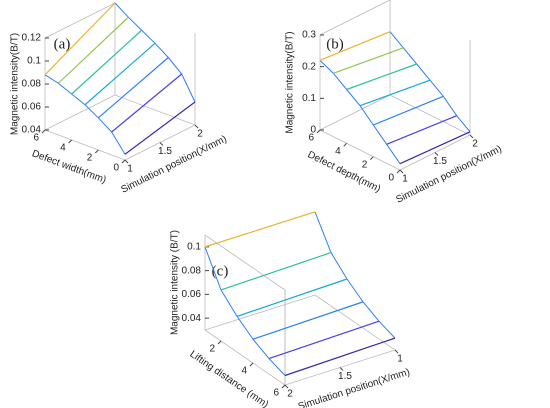 Image resolution: width=550 pixels, height=408 pixels. I want to click on z-tick-label: 0, so click(313, 130).